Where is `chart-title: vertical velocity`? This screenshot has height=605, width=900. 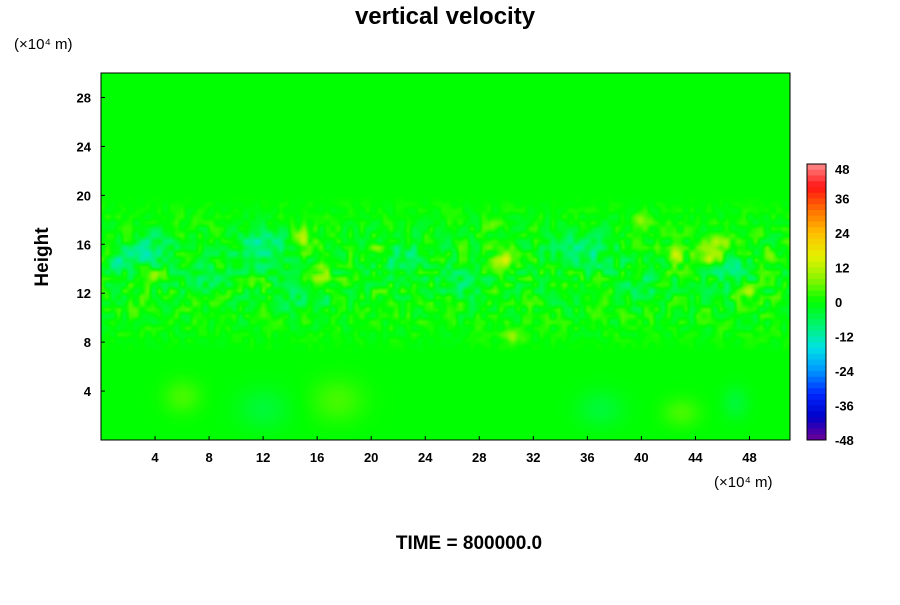 chart-title: vertical velocity is located at coordinates (445, 16).